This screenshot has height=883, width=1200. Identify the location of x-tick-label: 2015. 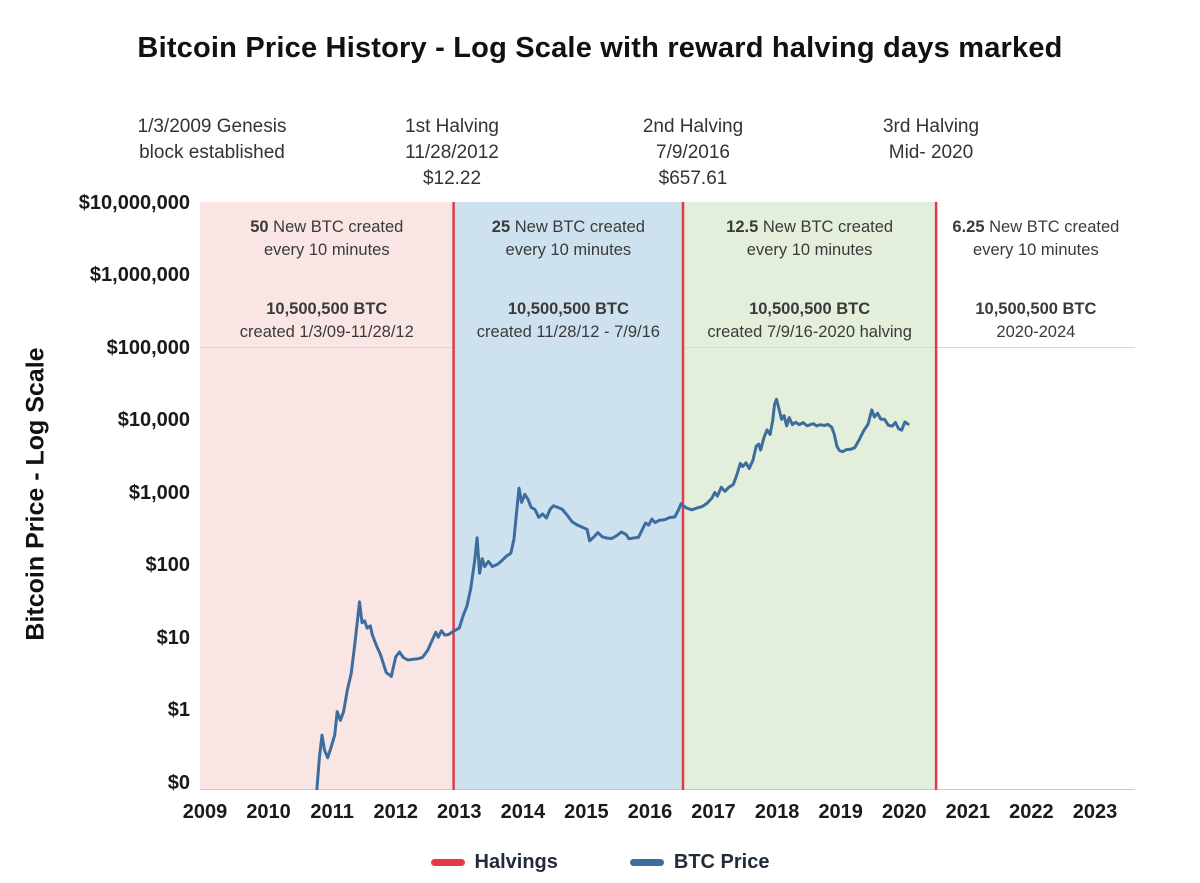
(586, 812).